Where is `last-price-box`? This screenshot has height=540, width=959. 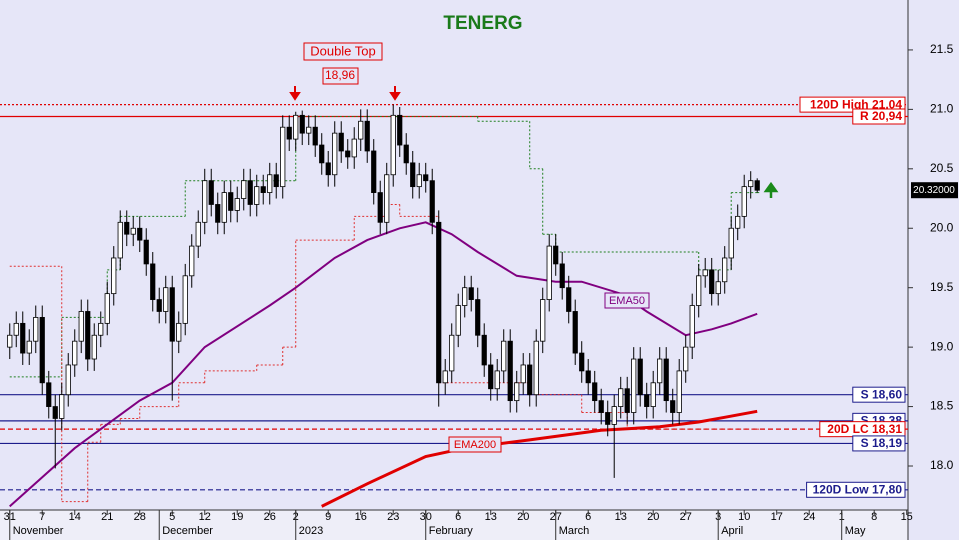
last-price-box is located at coordinates (934, 190).